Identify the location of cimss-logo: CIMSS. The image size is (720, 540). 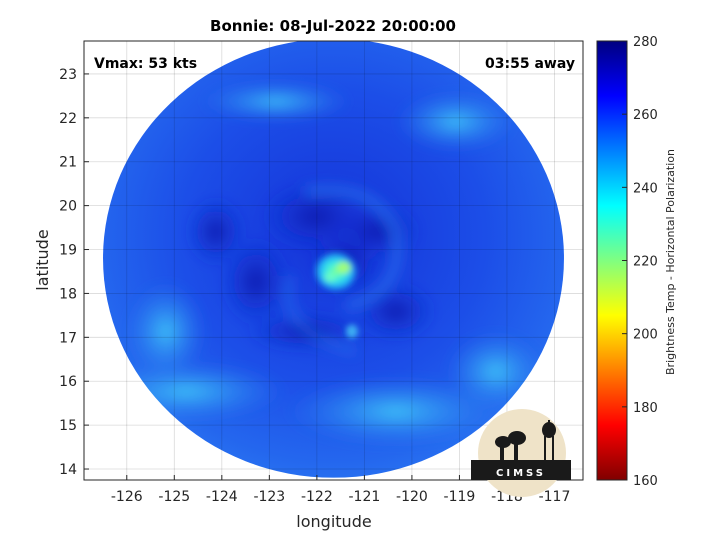
(521, 453).